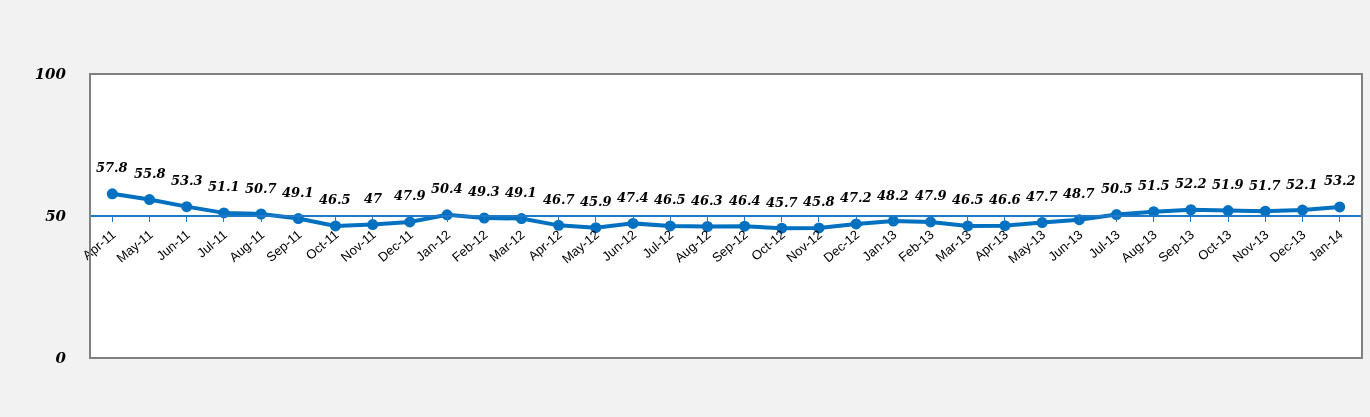 The height and width of the screenshot is (417, 1370). Describe the element at coordinates (856, 197) in the screenshot. I see `data-label: 47.2` at that location.